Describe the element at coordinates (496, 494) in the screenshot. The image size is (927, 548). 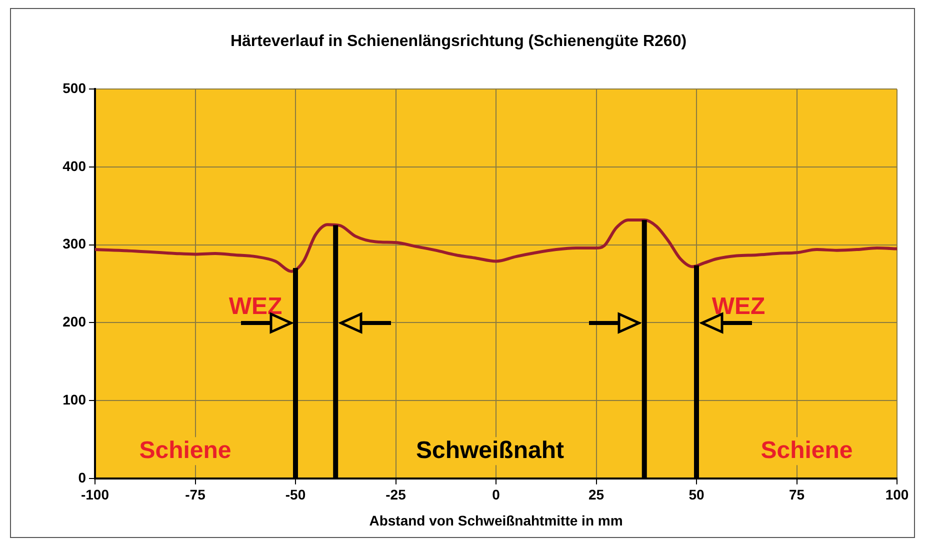
I see `x-tick-label: 0` at that location.